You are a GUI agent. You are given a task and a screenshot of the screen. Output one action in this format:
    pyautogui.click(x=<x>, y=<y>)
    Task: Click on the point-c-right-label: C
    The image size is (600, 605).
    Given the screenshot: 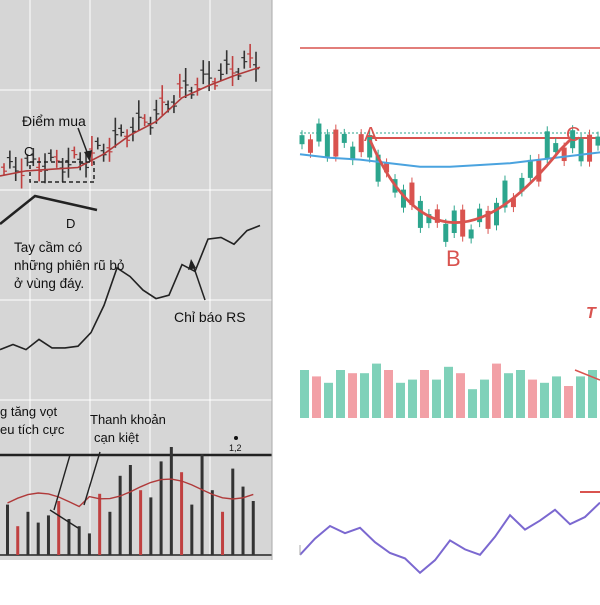 What is the action you would take?
    pyautogui.click(x=573, y=135)
    